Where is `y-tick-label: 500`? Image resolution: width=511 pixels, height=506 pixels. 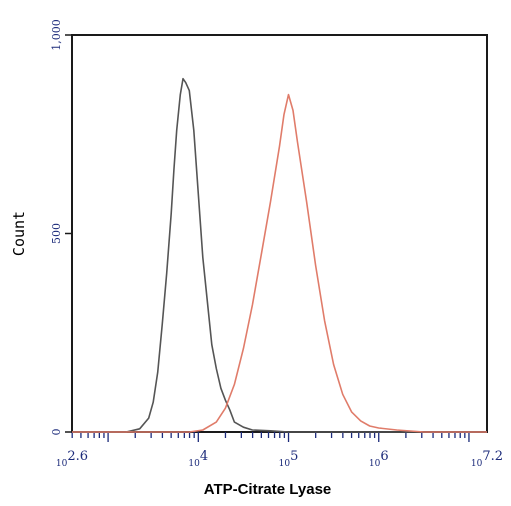 y-tick-label: 500 is located at coordinates (56, 233).